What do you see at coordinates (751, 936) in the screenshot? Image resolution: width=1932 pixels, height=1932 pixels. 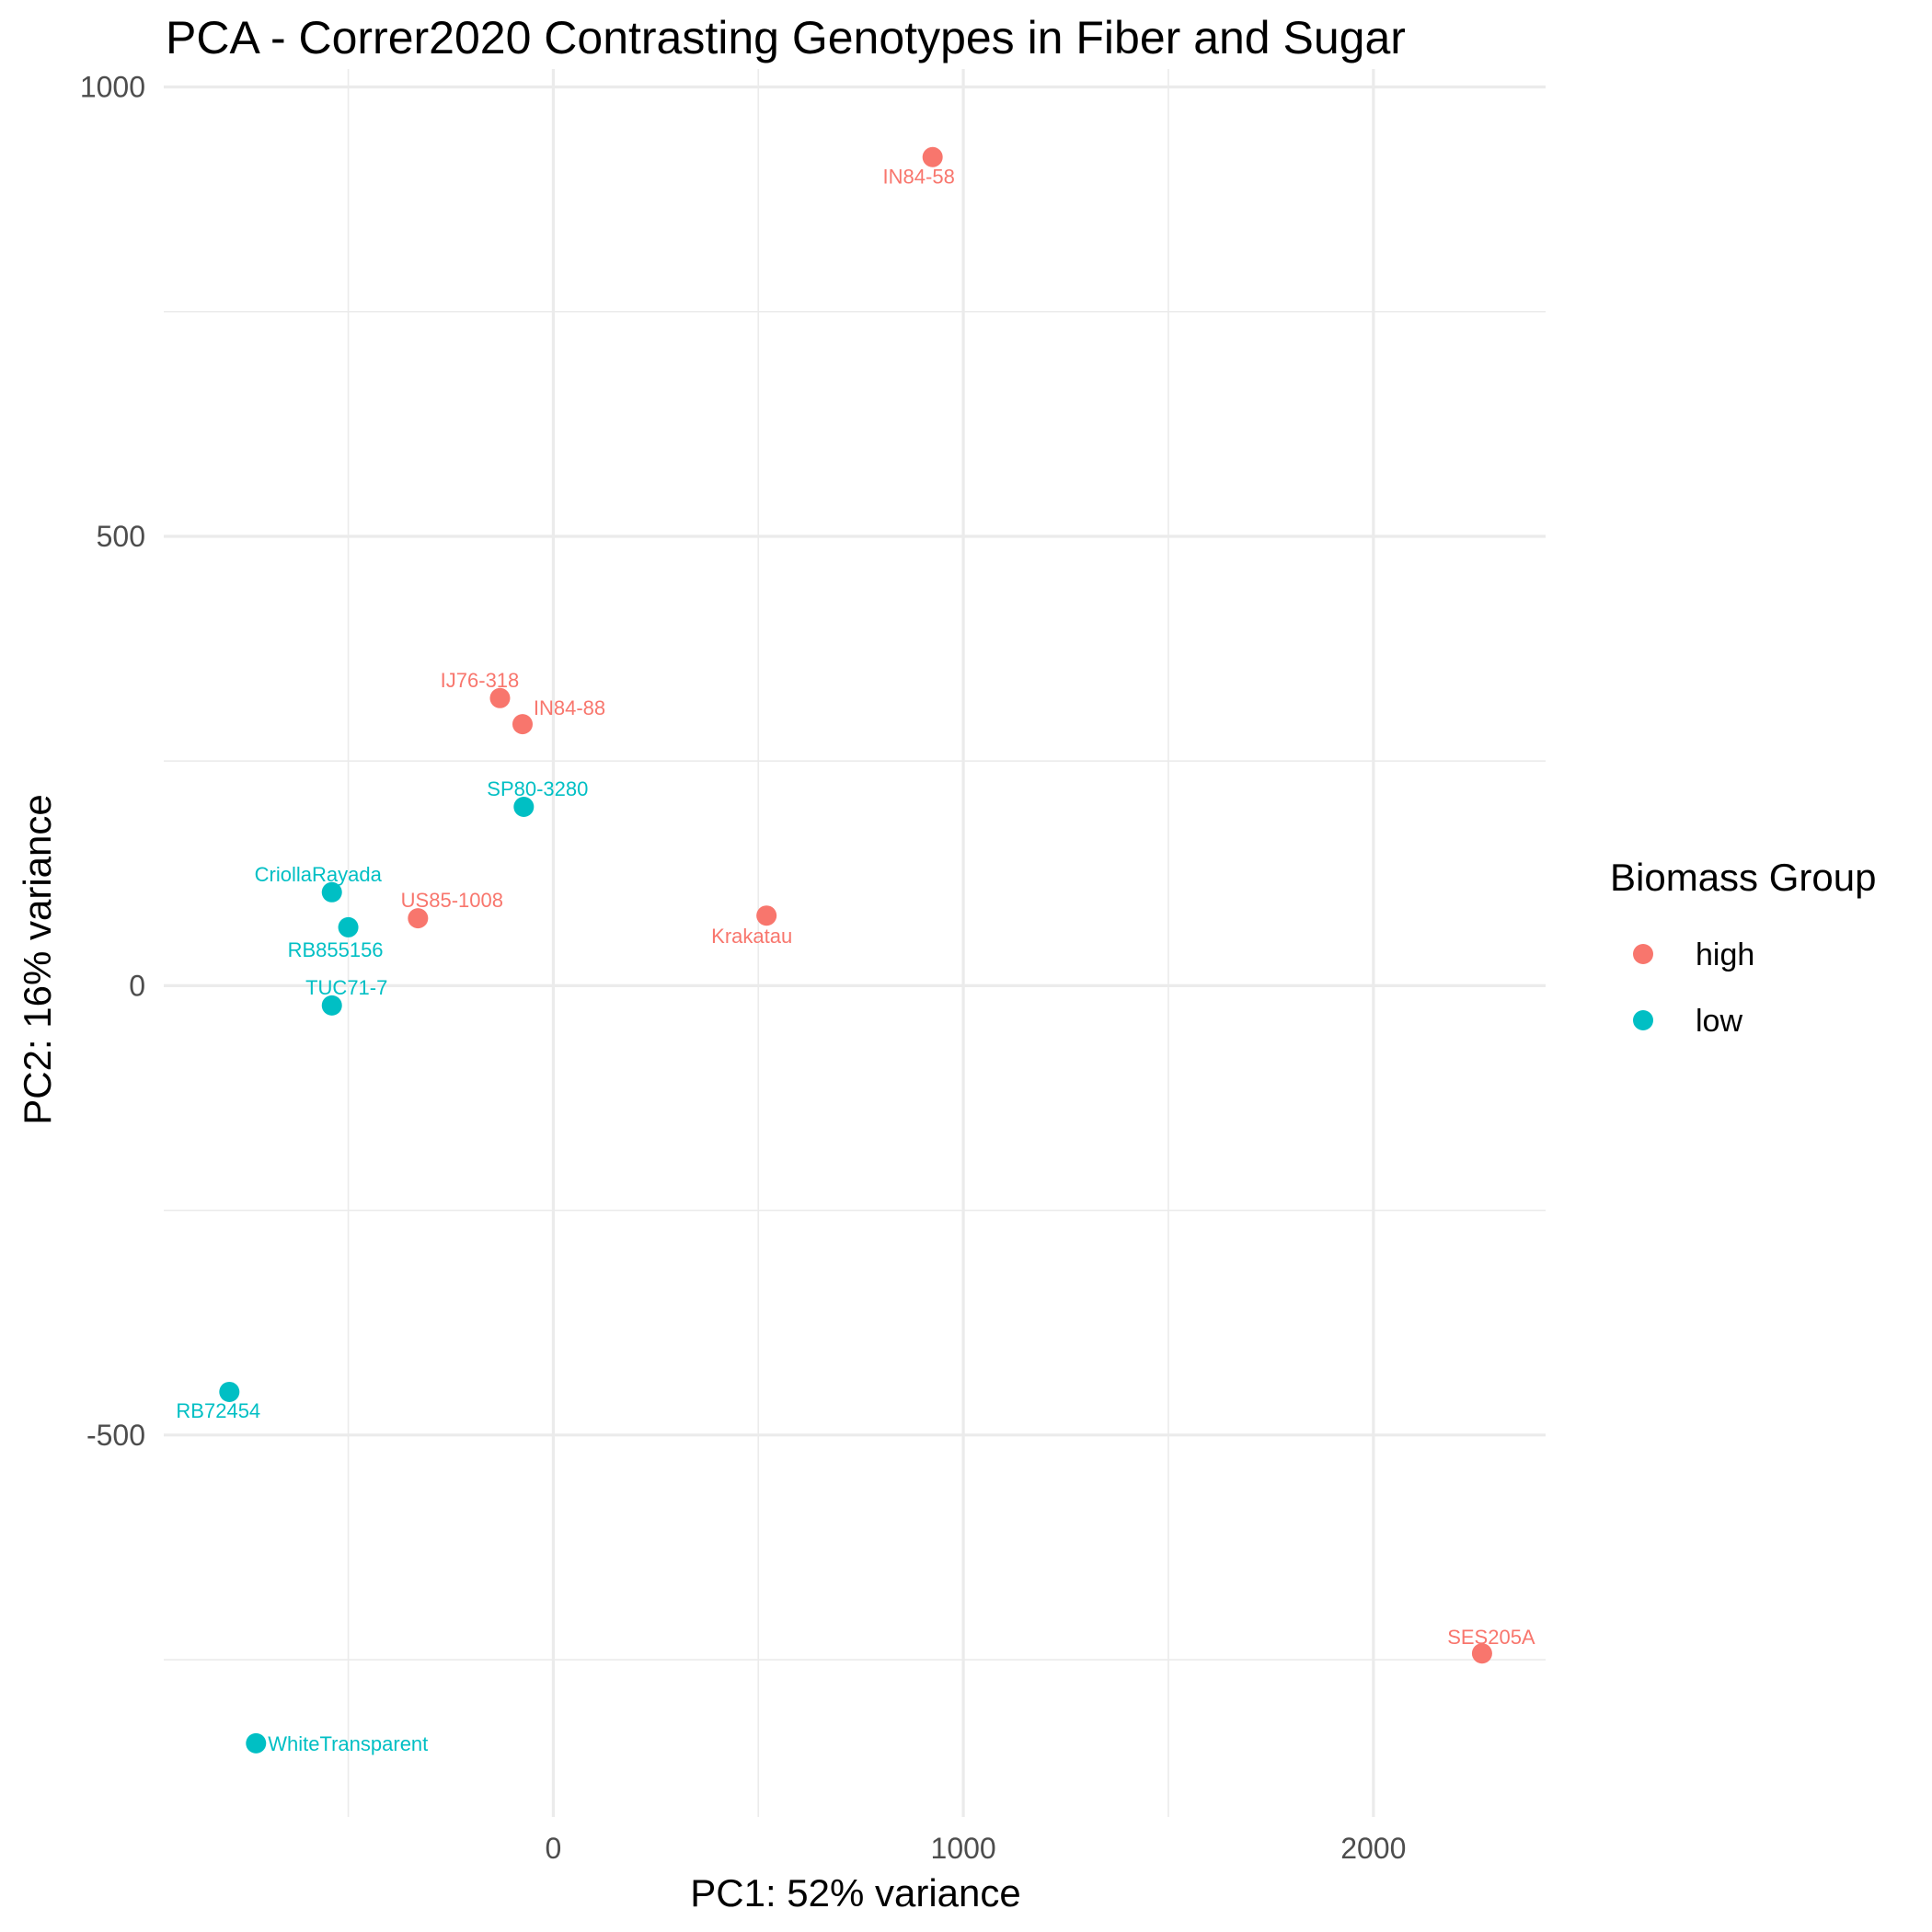 I see `point-label: Krakatau` at bounding box center [751, 936].